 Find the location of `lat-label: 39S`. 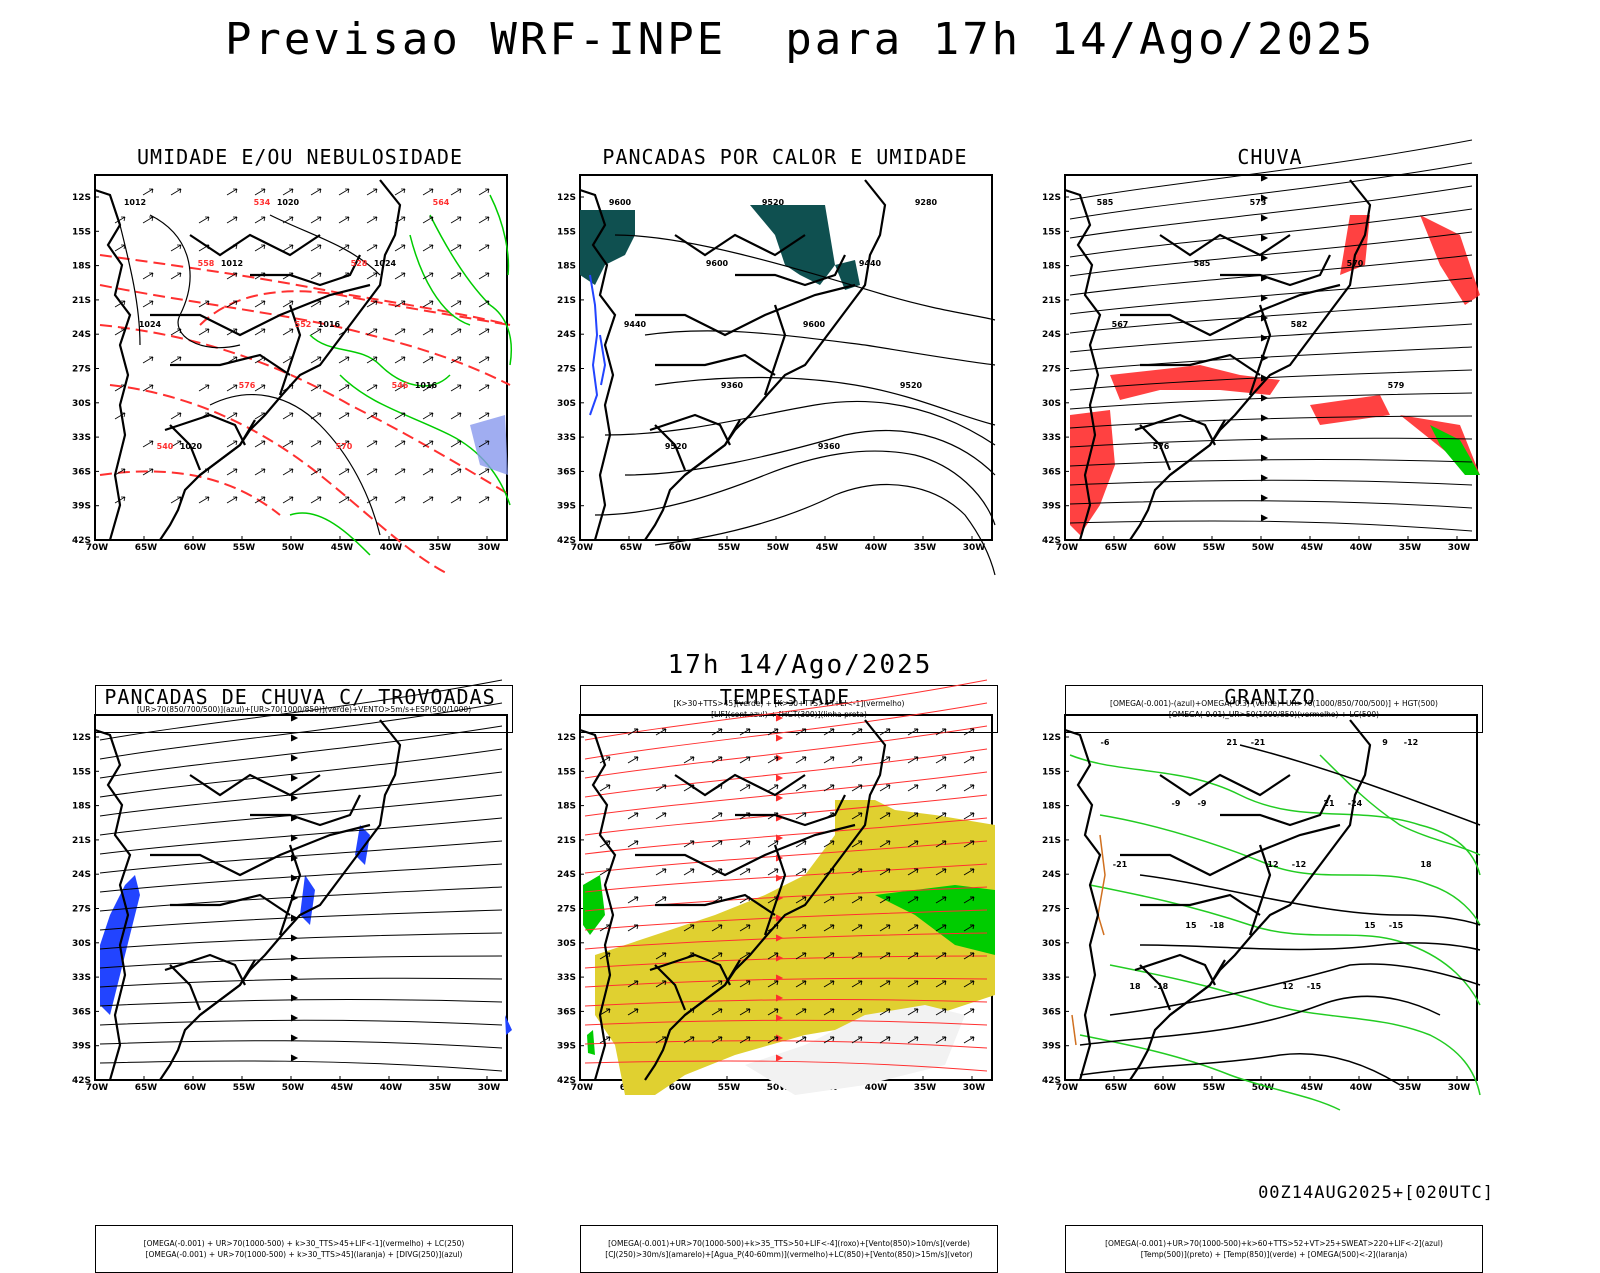

lat-label: 39S is located at coordinates (1051, 507).